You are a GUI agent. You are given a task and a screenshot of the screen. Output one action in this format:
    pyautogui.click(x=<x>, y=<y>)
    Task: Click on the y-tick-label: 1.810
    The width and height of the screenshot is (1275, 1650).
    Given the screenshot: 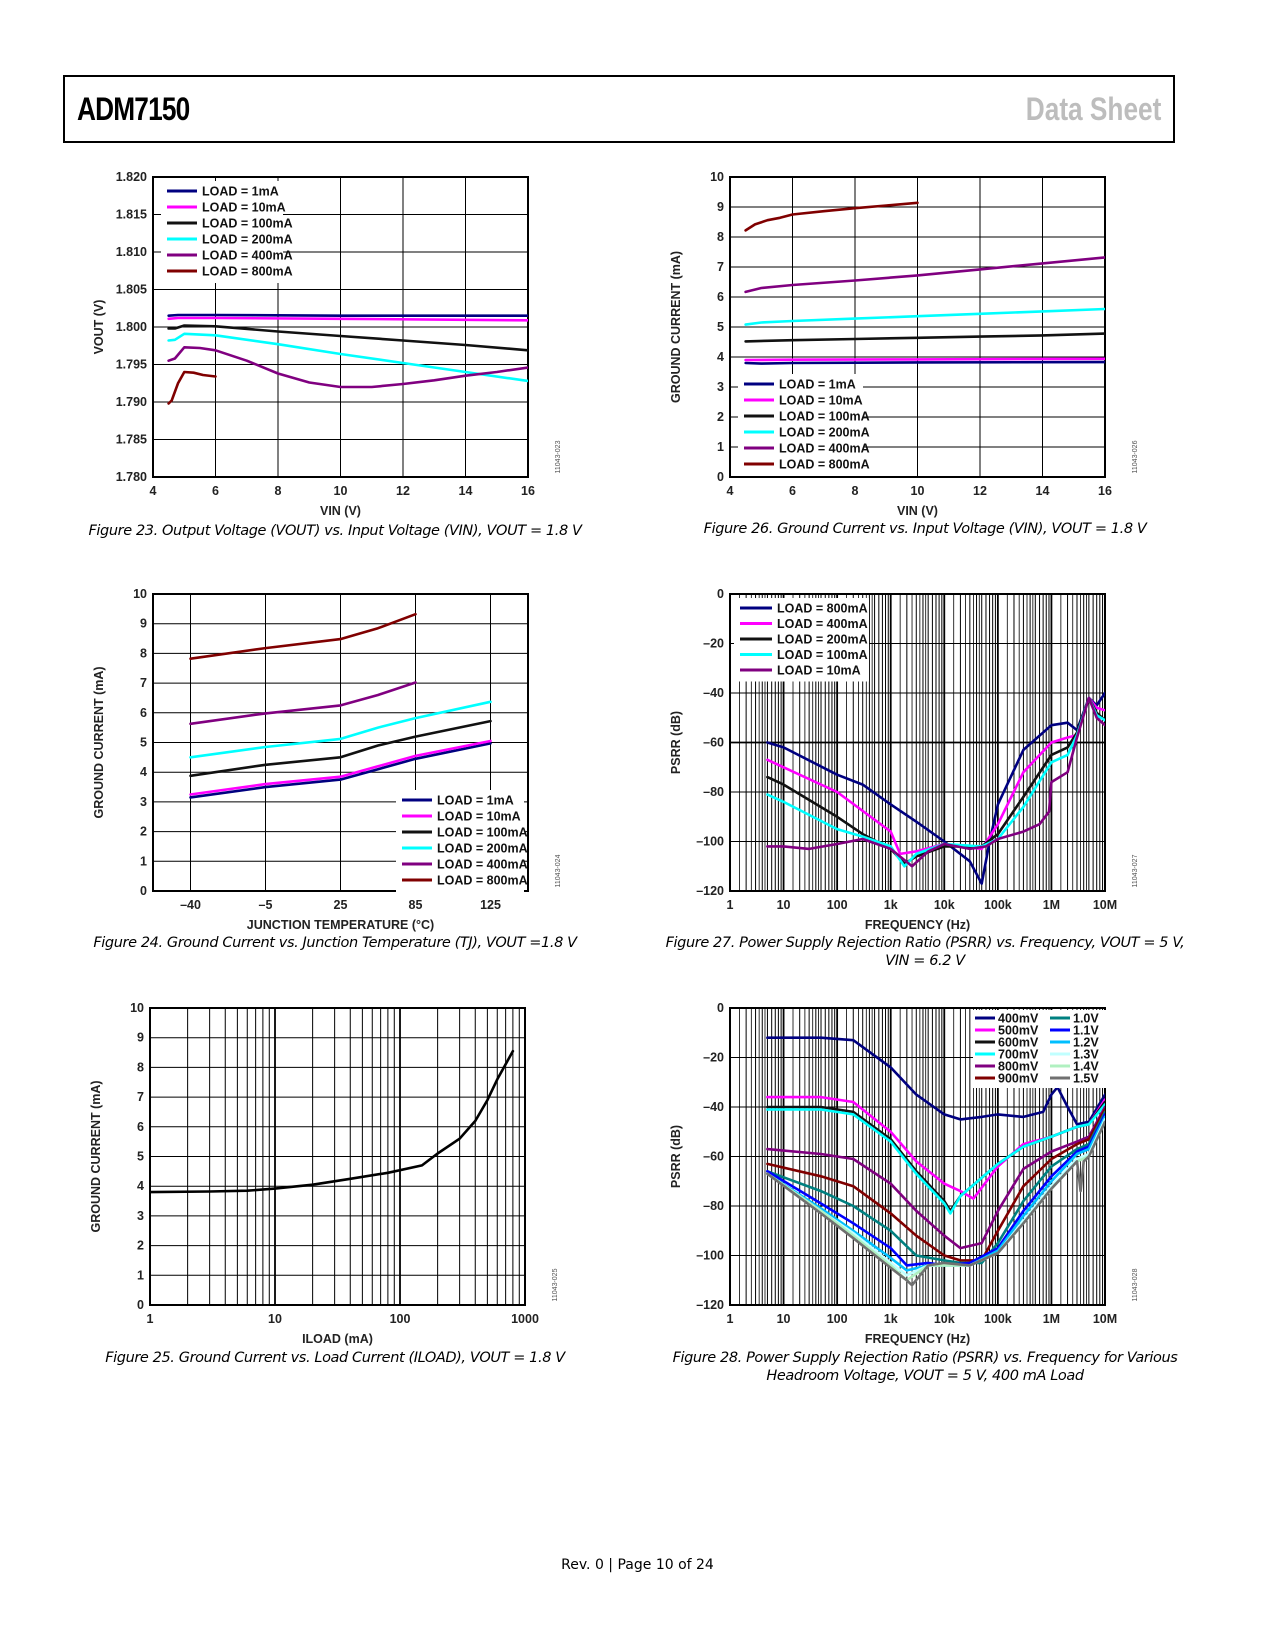 What is the action you would take?
    pyautogui.click(x=131, y=252)
    